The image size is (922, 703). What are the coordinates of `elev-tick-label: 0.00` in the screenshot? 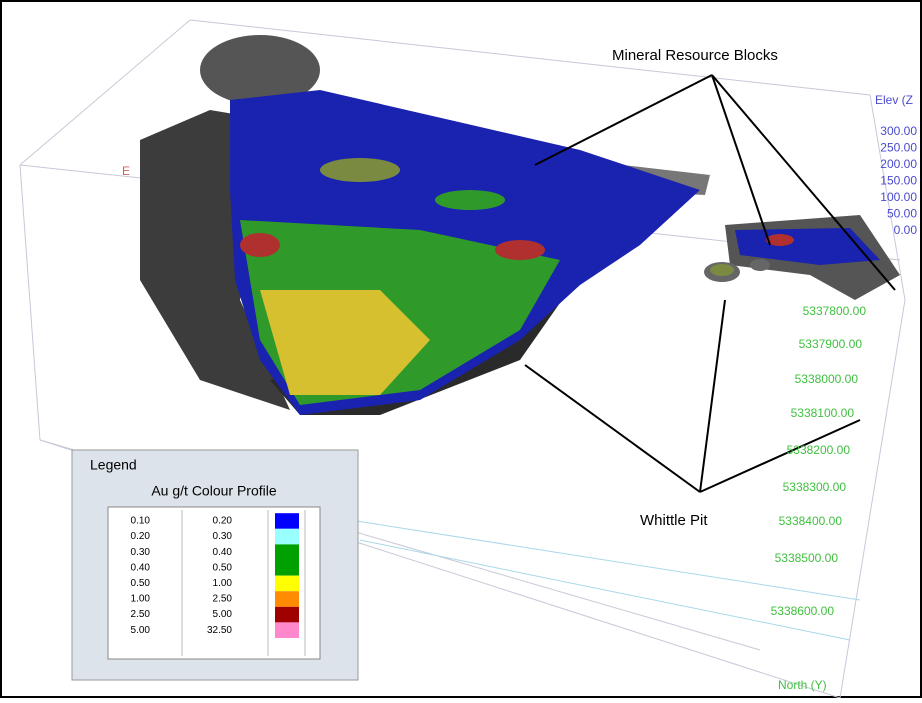 It's located at (906, 230).